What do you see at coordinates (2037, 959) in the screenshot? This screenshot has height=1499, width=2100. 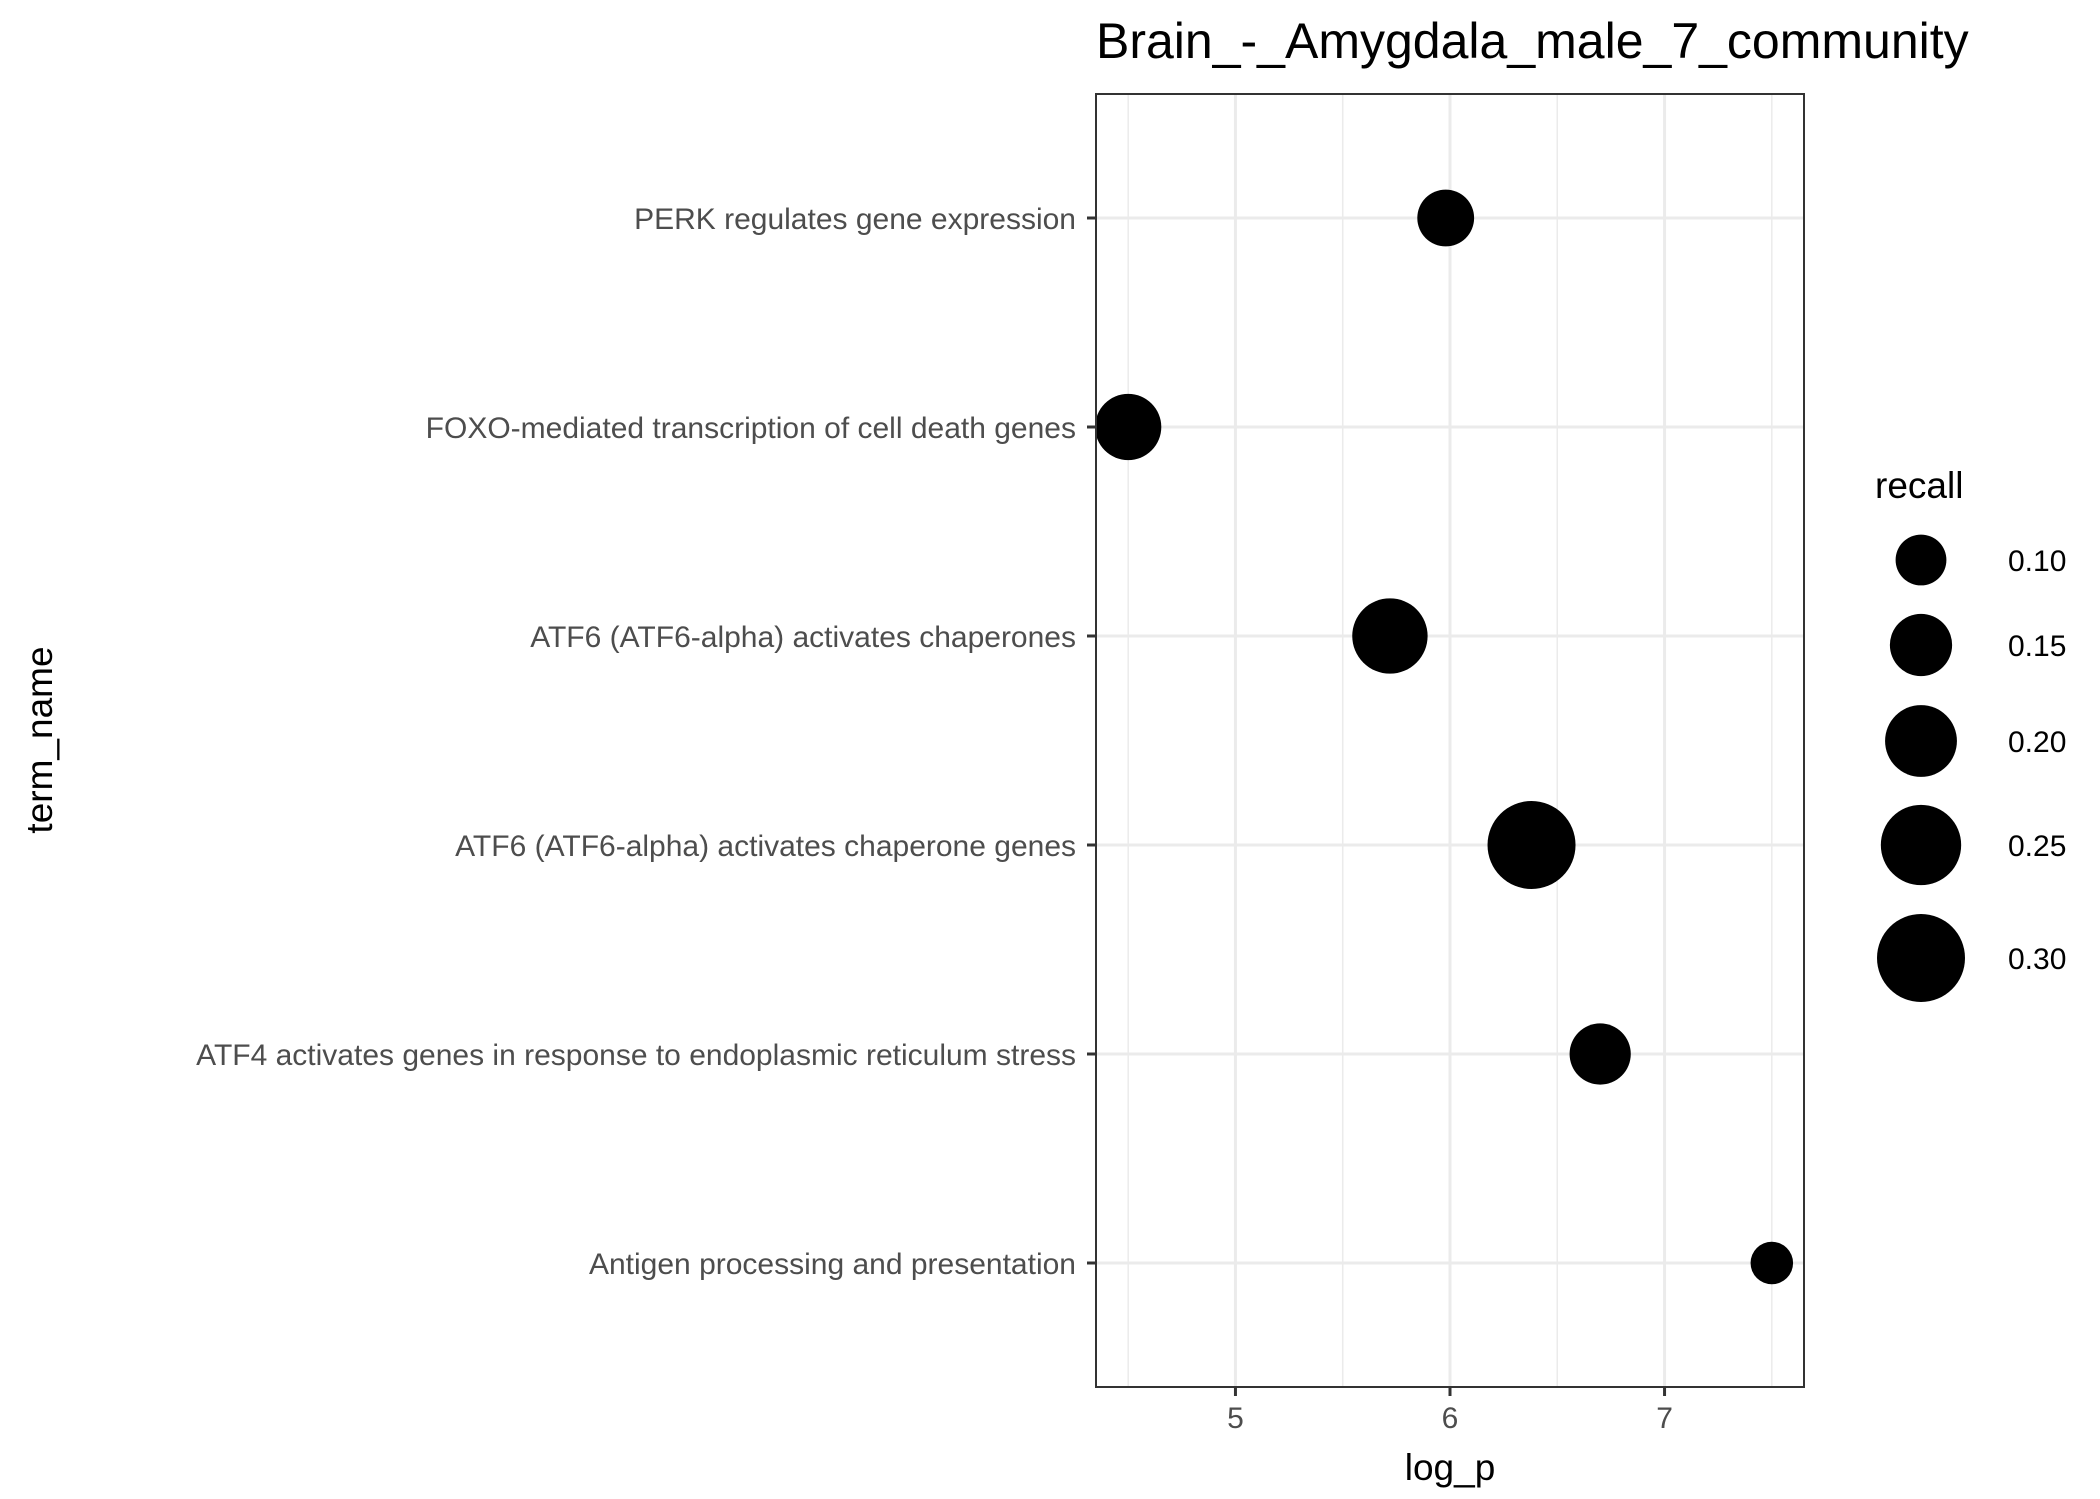 I see `legend-label: 0.30` at bounding box center [2037, 959].